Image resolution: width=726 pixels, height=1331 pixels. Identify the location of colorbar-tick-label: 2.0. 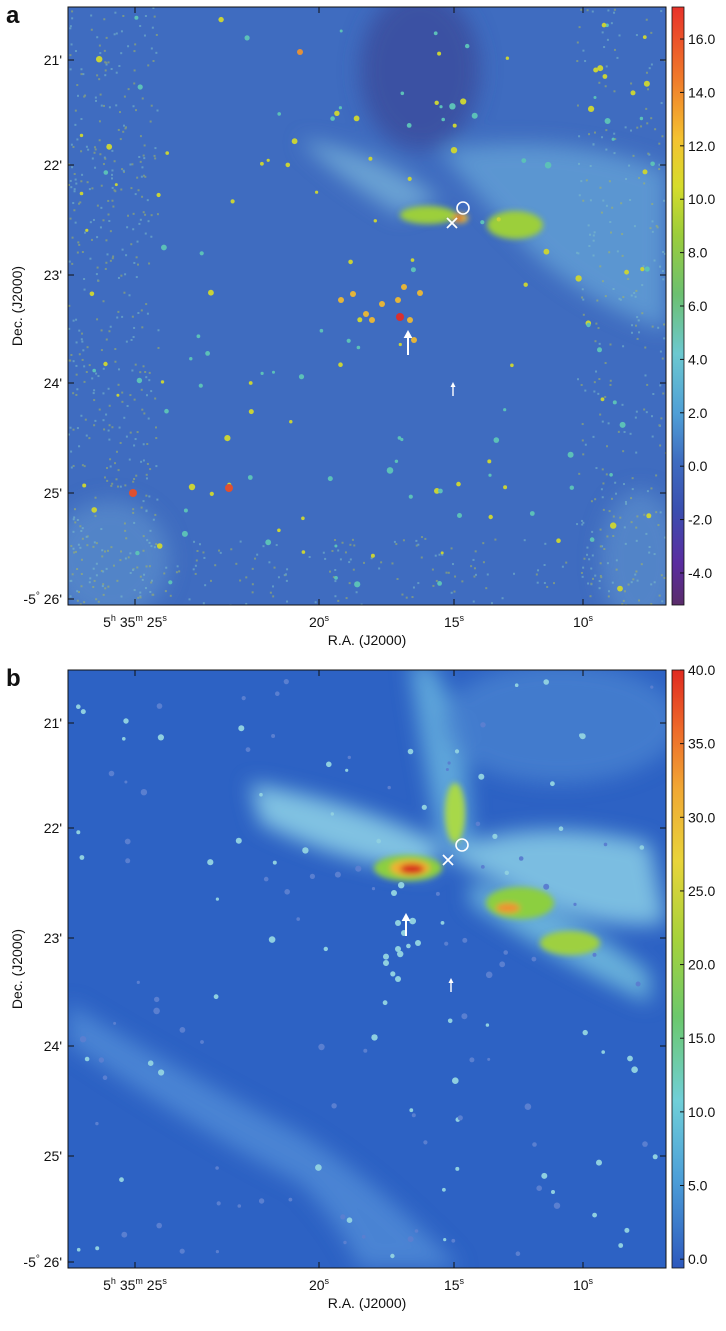
(698, 413).